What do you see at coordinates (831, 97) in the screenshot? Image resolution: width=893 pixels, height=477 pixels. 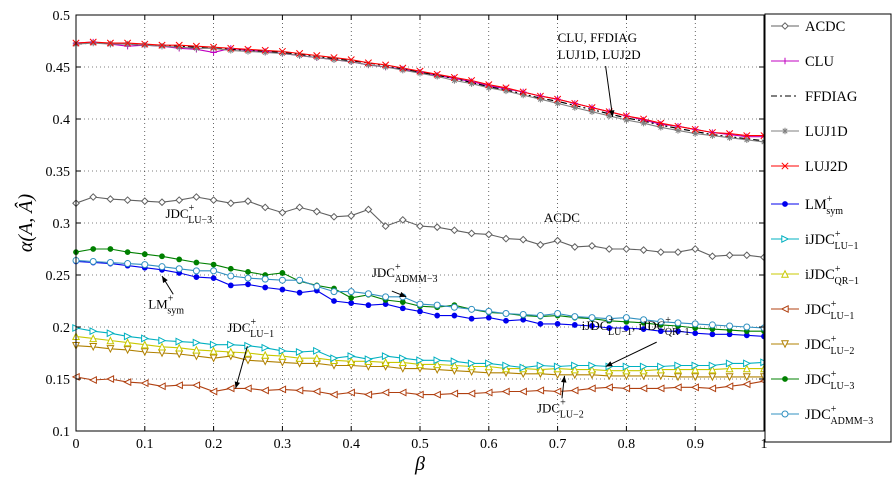 I see `label-main: FFDIAG` at bounding box center [831, 97].